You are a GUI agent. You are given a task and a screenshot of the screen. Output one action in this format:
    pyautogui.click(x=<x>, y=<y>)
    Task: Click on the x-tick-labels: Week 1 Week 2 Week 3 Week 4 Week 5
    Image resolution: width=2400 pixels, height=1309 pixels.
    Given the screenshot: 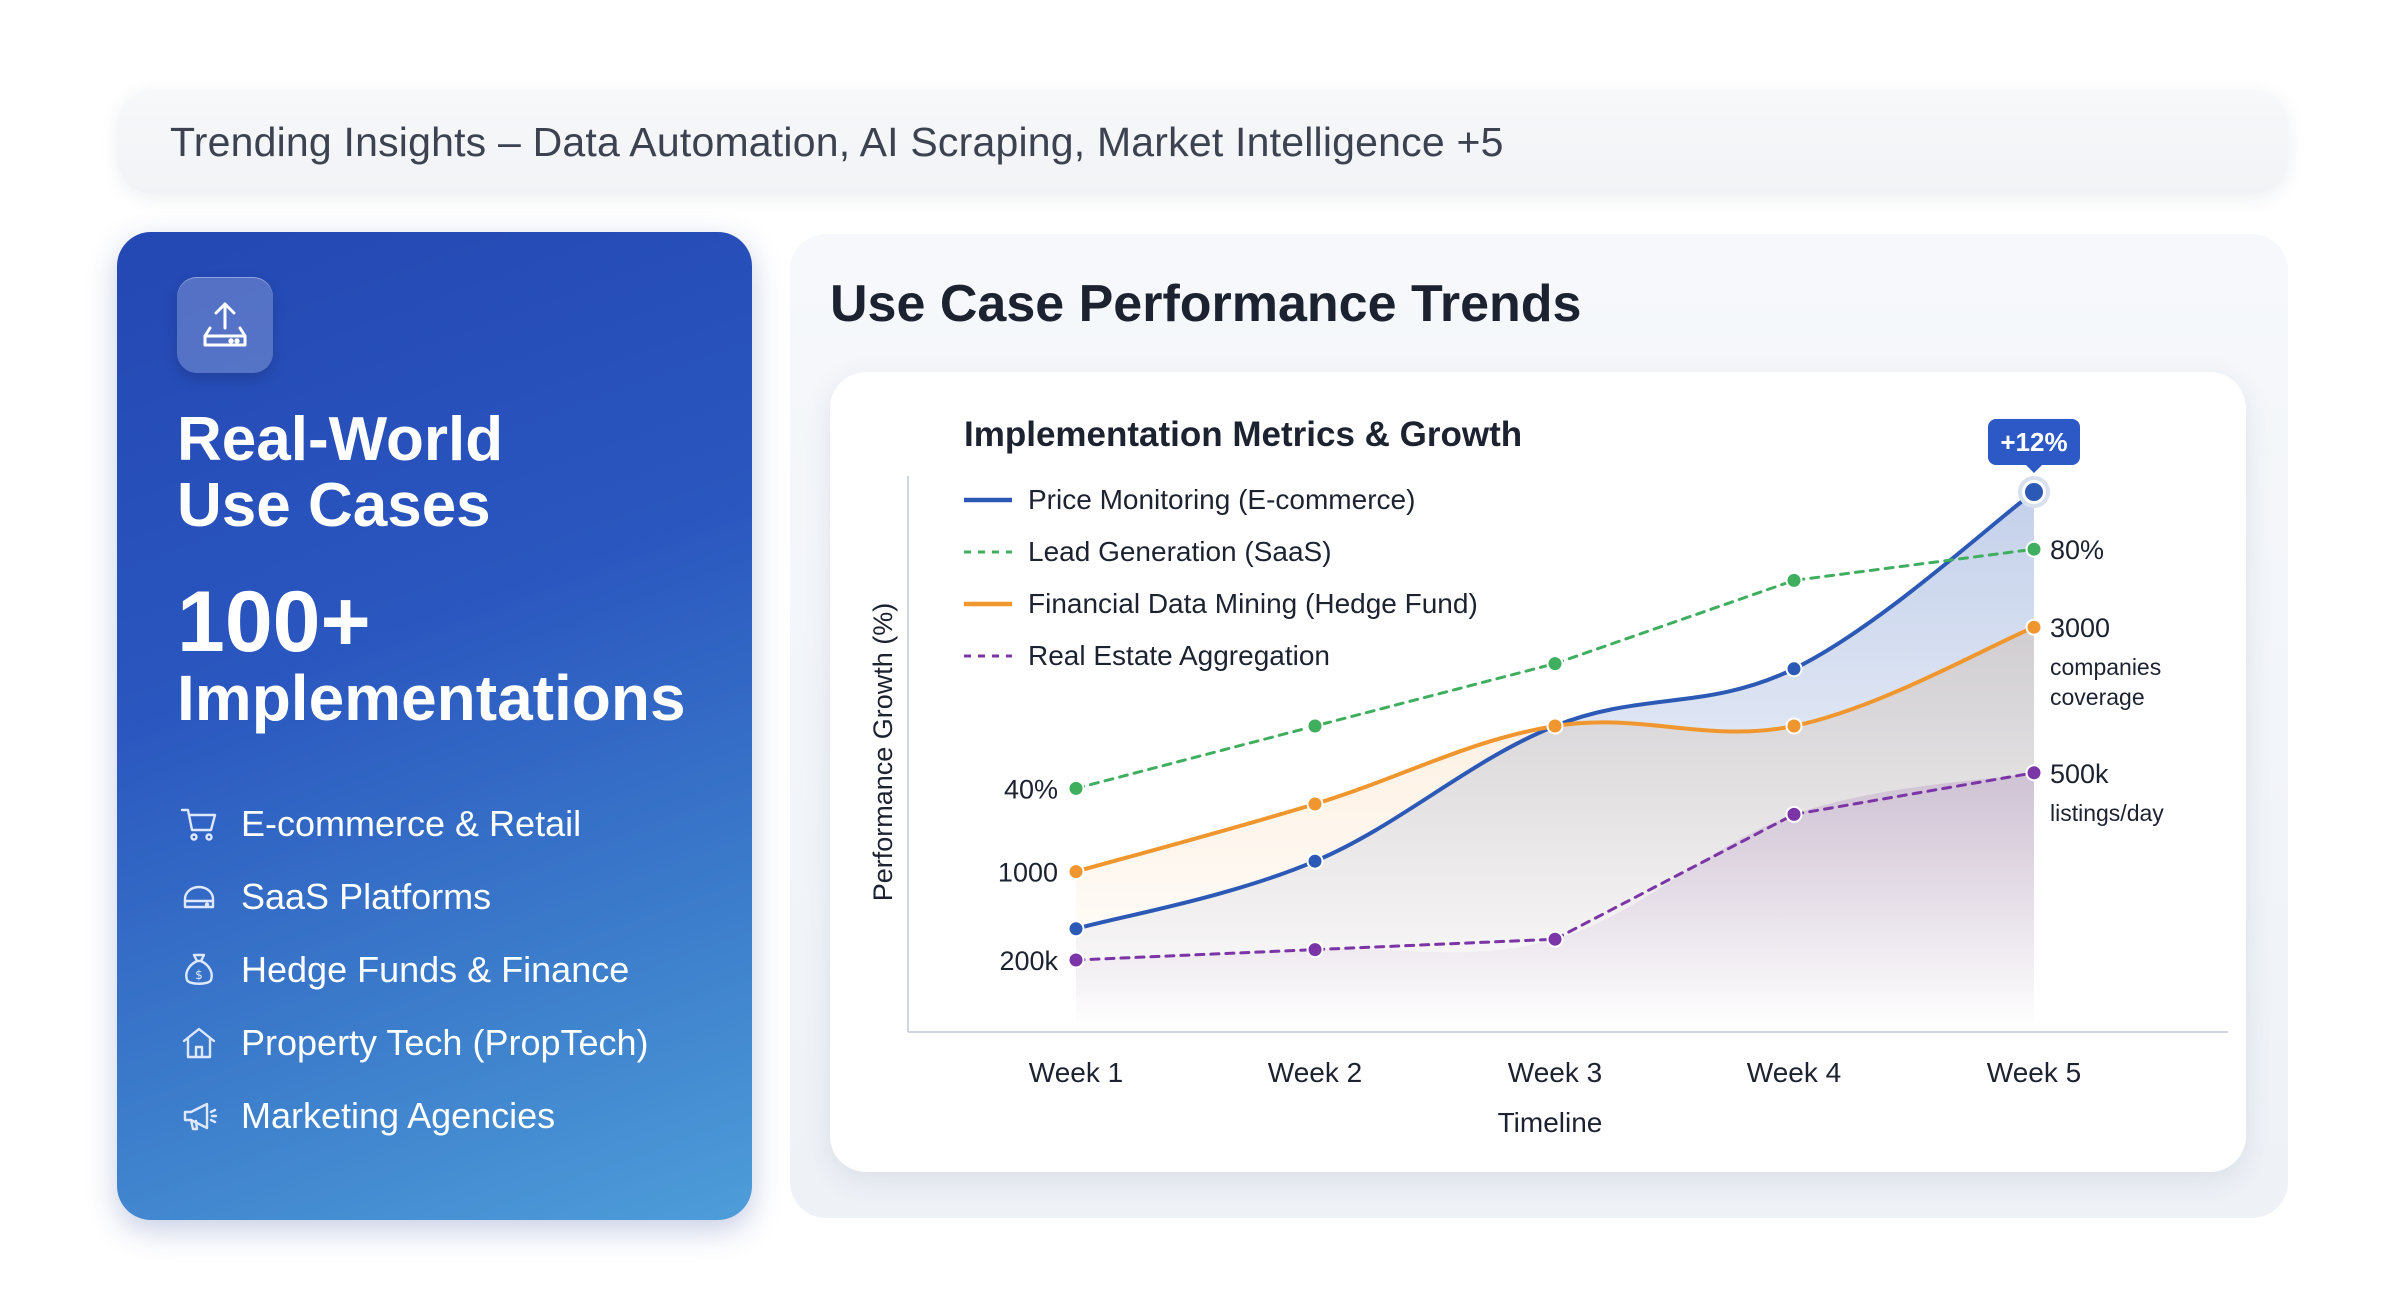 What is the action you would take?
    pyautogui.click(x=1555, y=1072)
    